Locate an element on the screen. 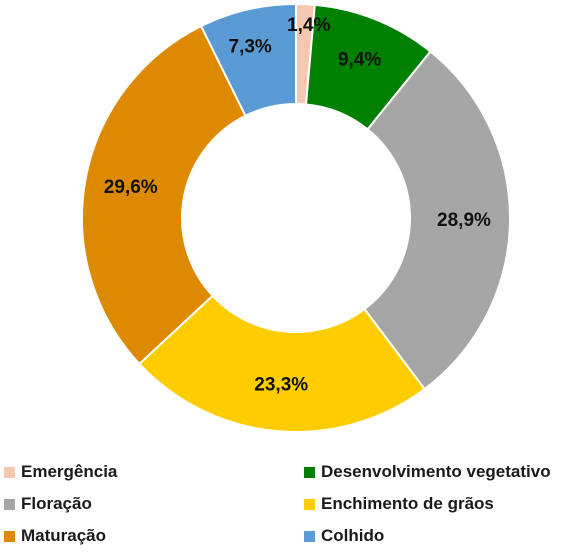  legend-swatch-maturacao is located at coordinates (9, 536).